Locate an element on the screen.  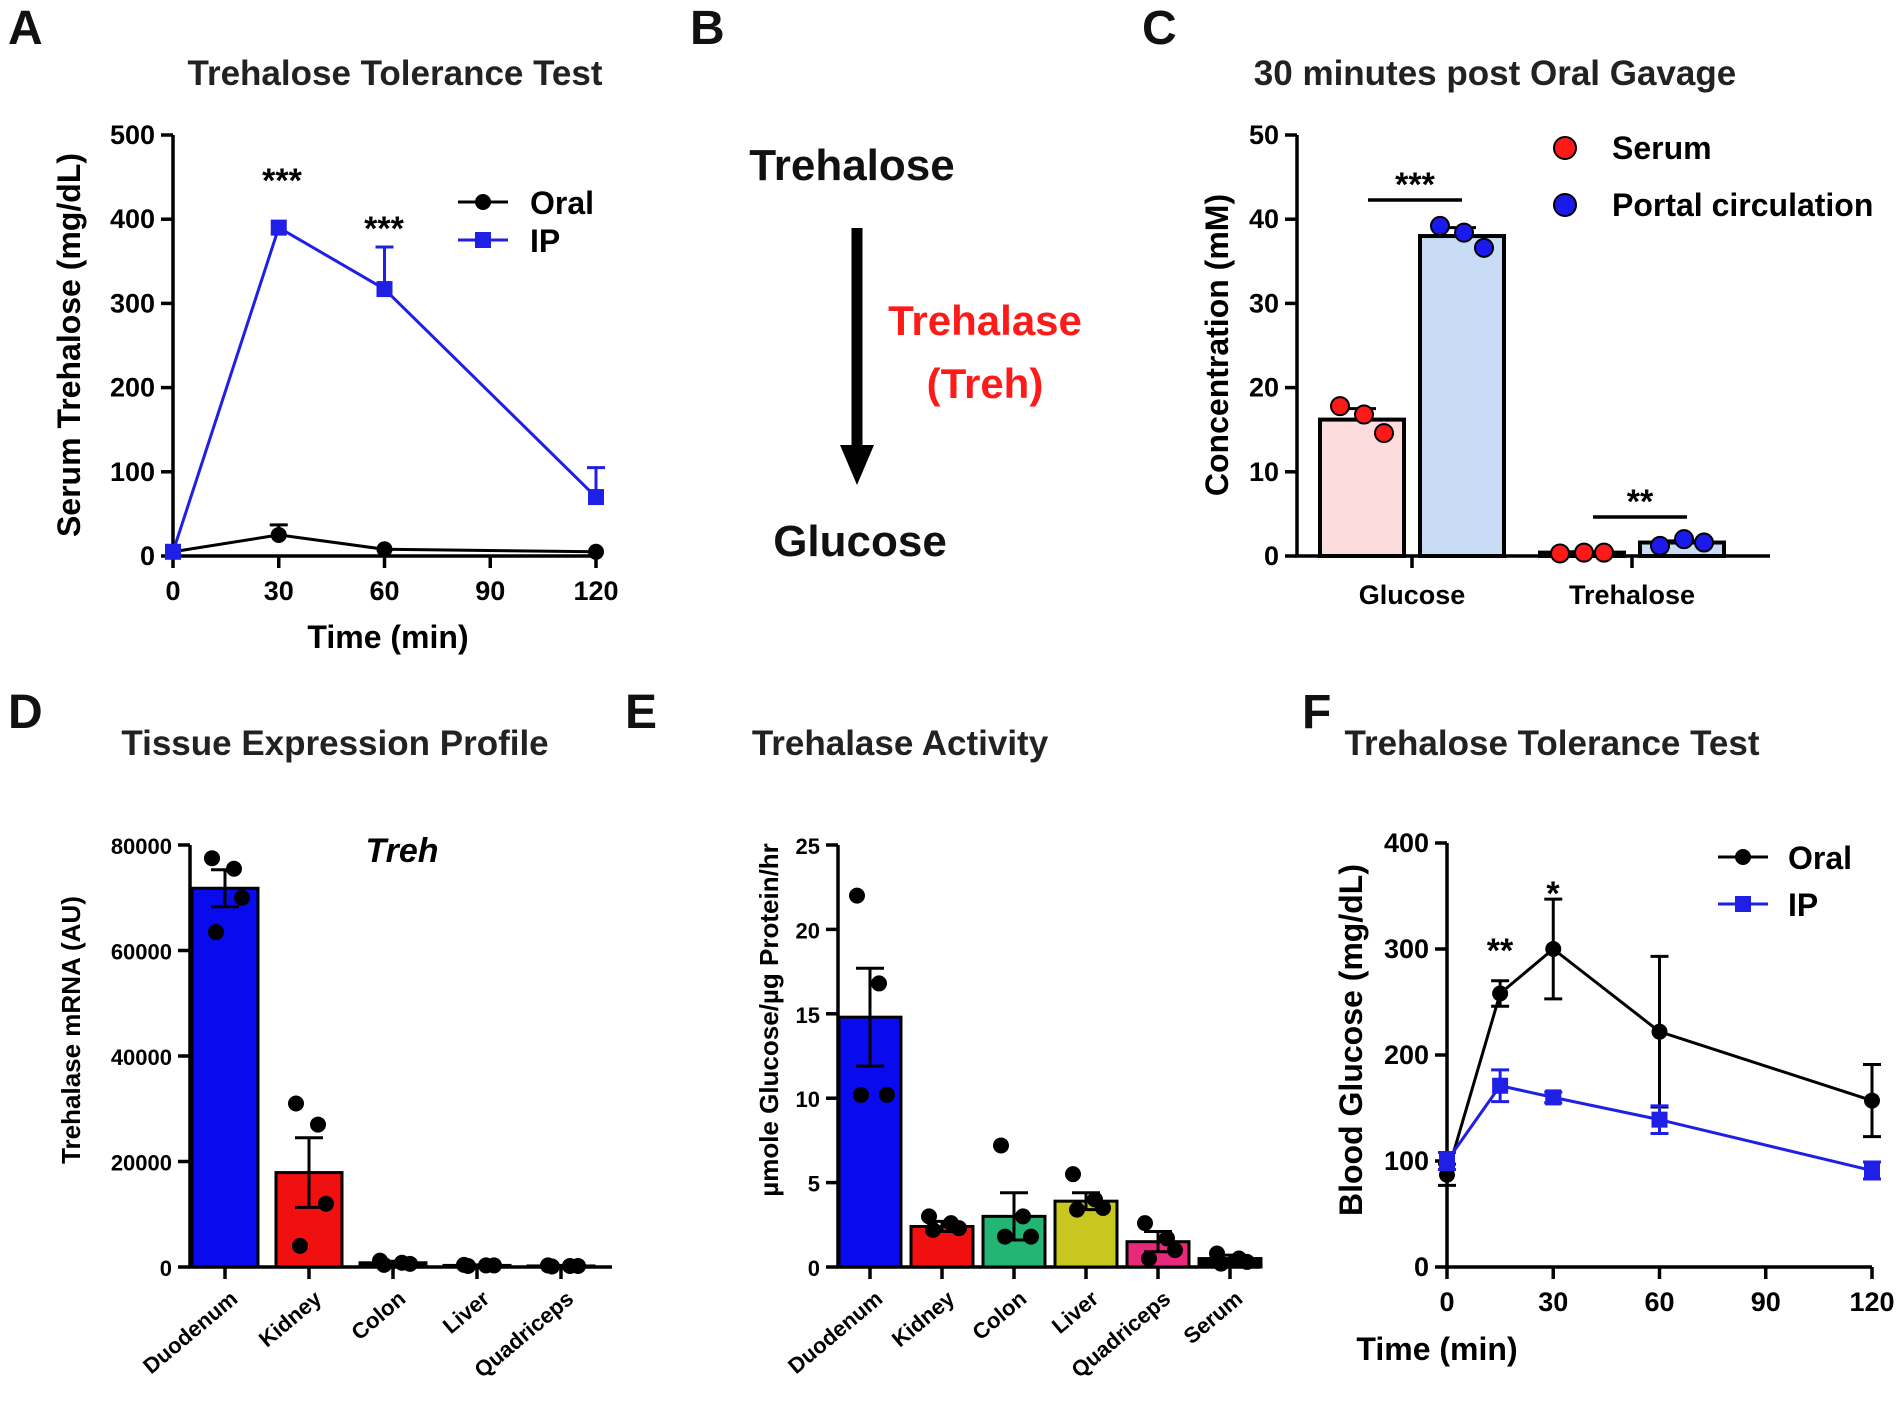
legend-ip-label: IP is located at coordinates (545, 241).